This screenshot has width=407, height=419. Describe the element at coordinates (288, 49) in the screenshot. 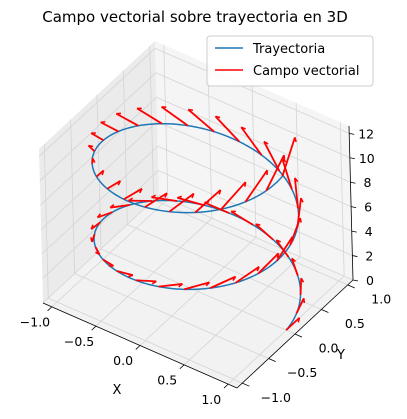

I see `legend-label-trayectoria: Trayectoria` at that location.